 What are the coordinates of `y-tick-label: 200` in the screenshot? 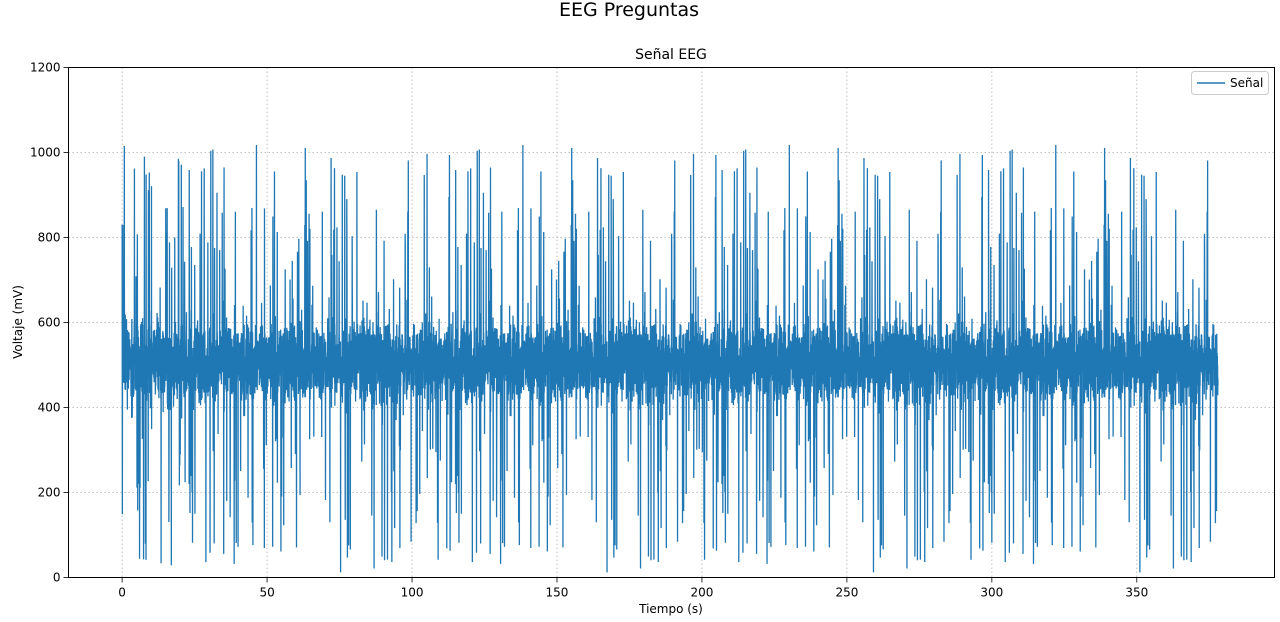 It's located at (49, 493).